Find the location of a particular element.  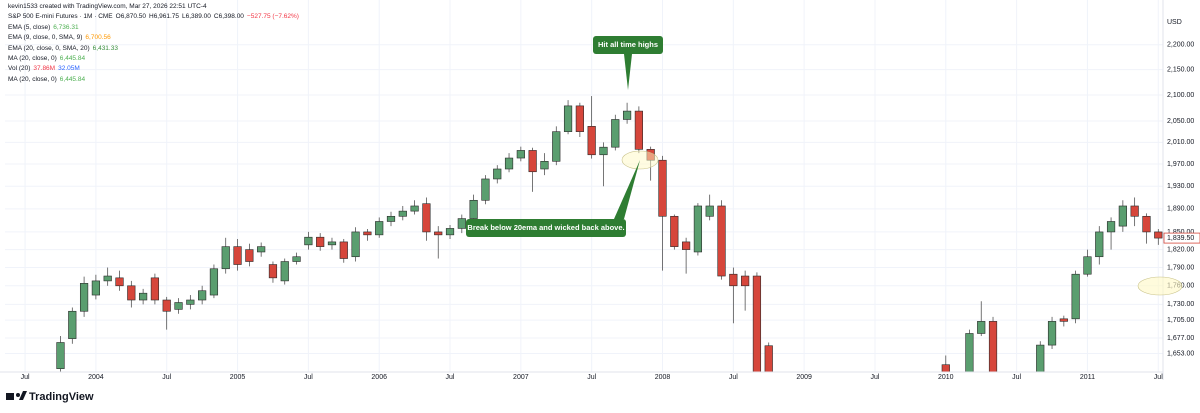

x-tick-label: 2008 is located at coordinates (663, 377).